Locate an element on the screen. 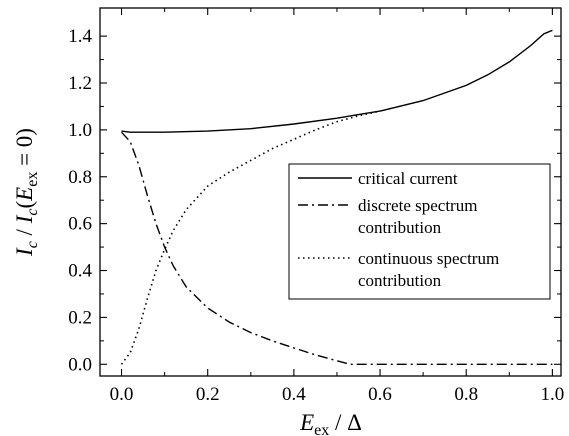 This screenshot has height=436, width=569. y-tick-label: 0.4 is located at coordinates (80, 271).